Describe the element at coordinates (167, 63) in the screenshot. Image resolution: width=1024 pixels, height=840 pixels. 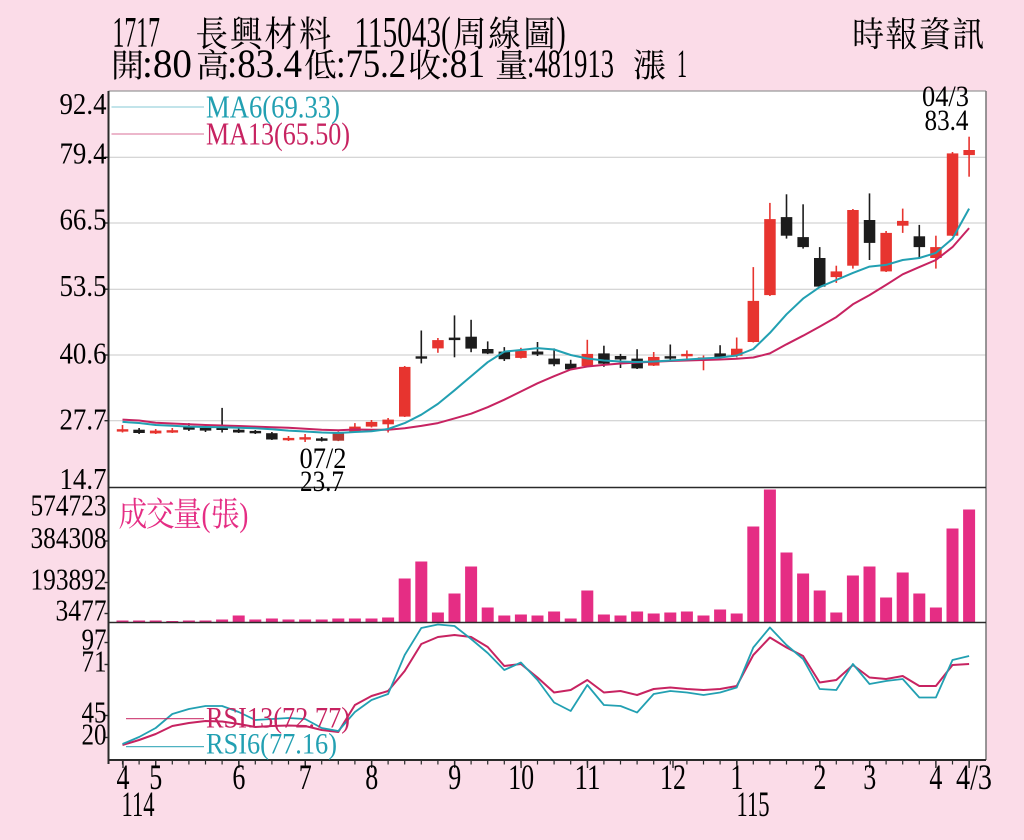
I see `svg-text: :80` at that location.